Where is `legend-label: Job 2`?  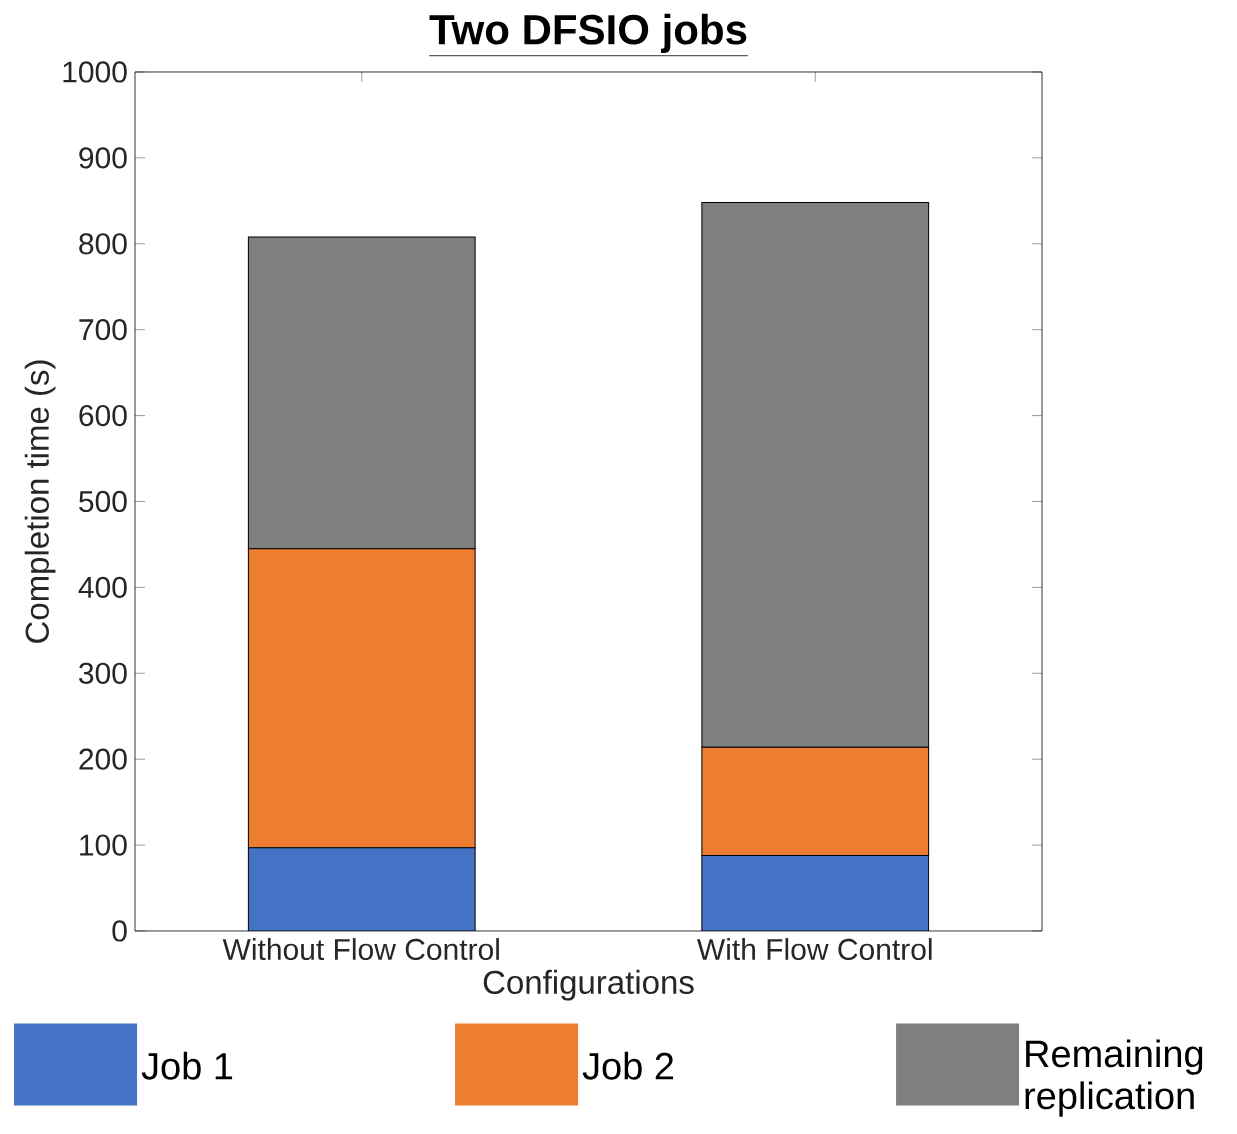
legend-label: Job 2 is located at coordinates (628, 1065).